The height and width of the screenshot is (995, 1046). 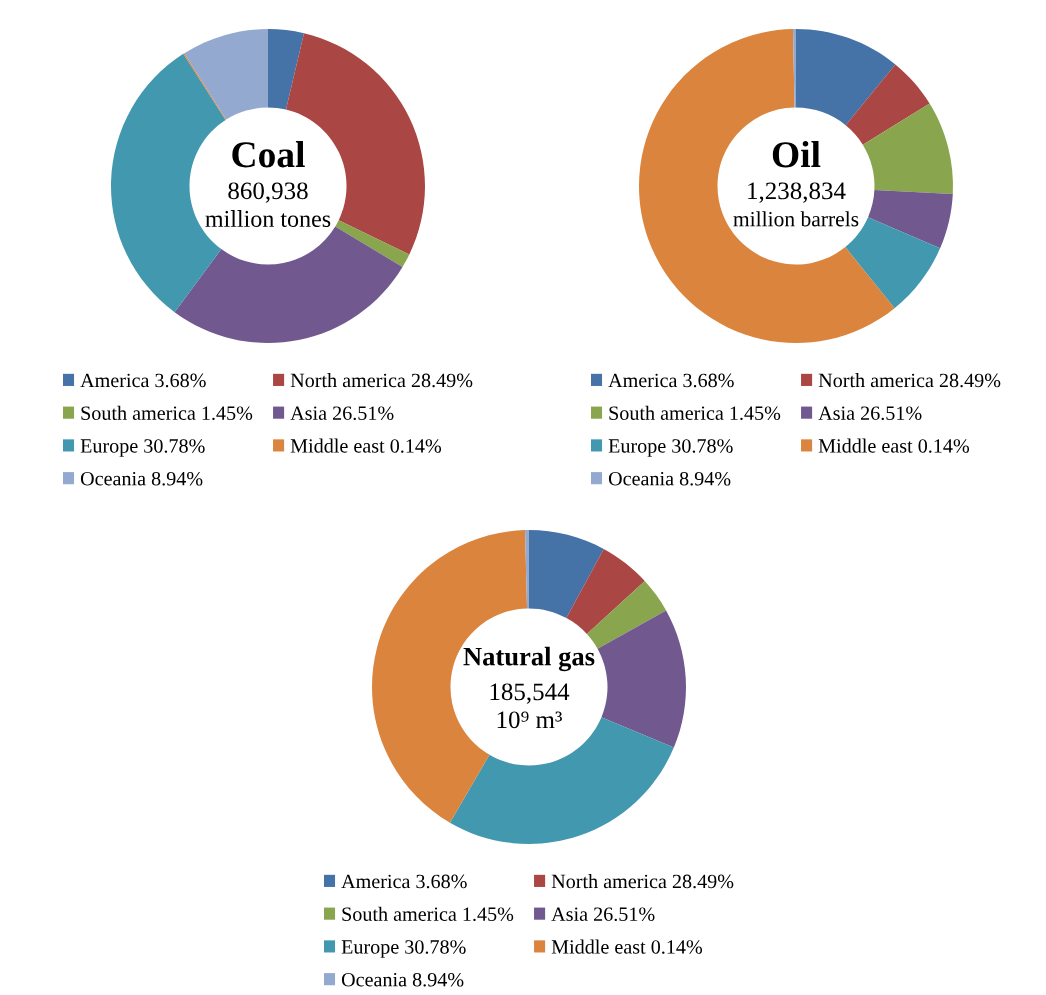 I want to click on text: 10⁹ m³, so click(x=529, y=720).